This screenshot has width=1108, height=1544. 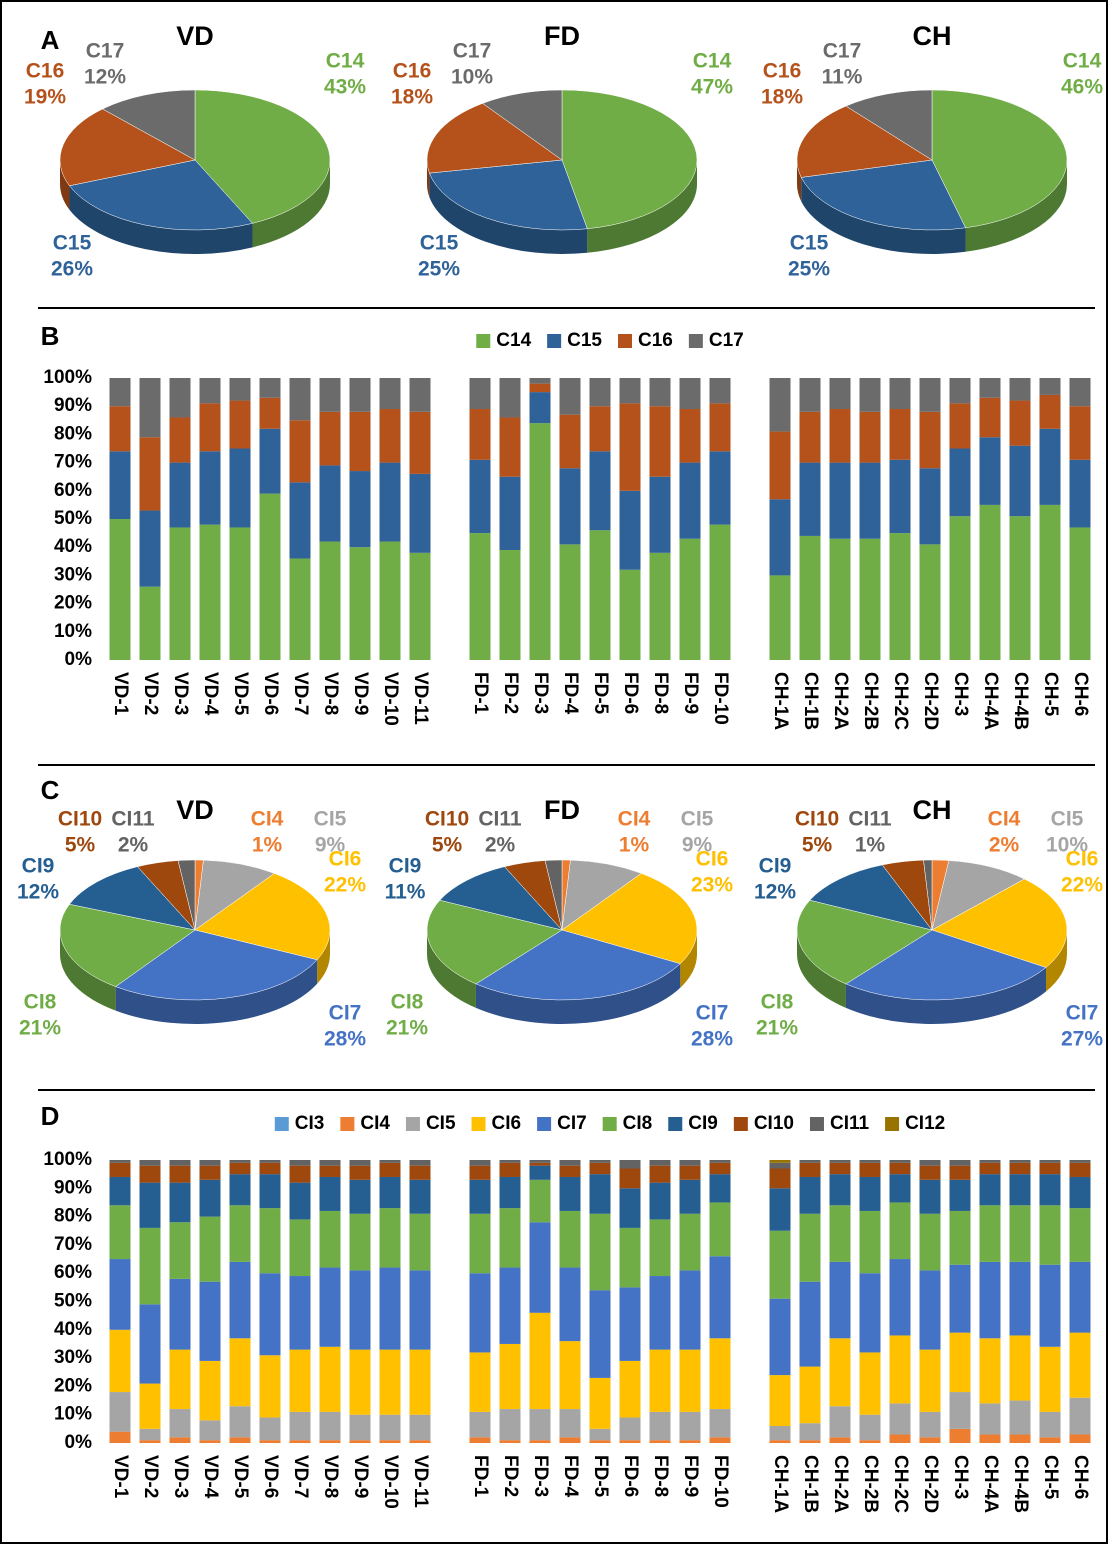 What do you see at coordinates (345, 87) in the screenshot?
I see `data-label: 43%` at bounding box center [345, 87].